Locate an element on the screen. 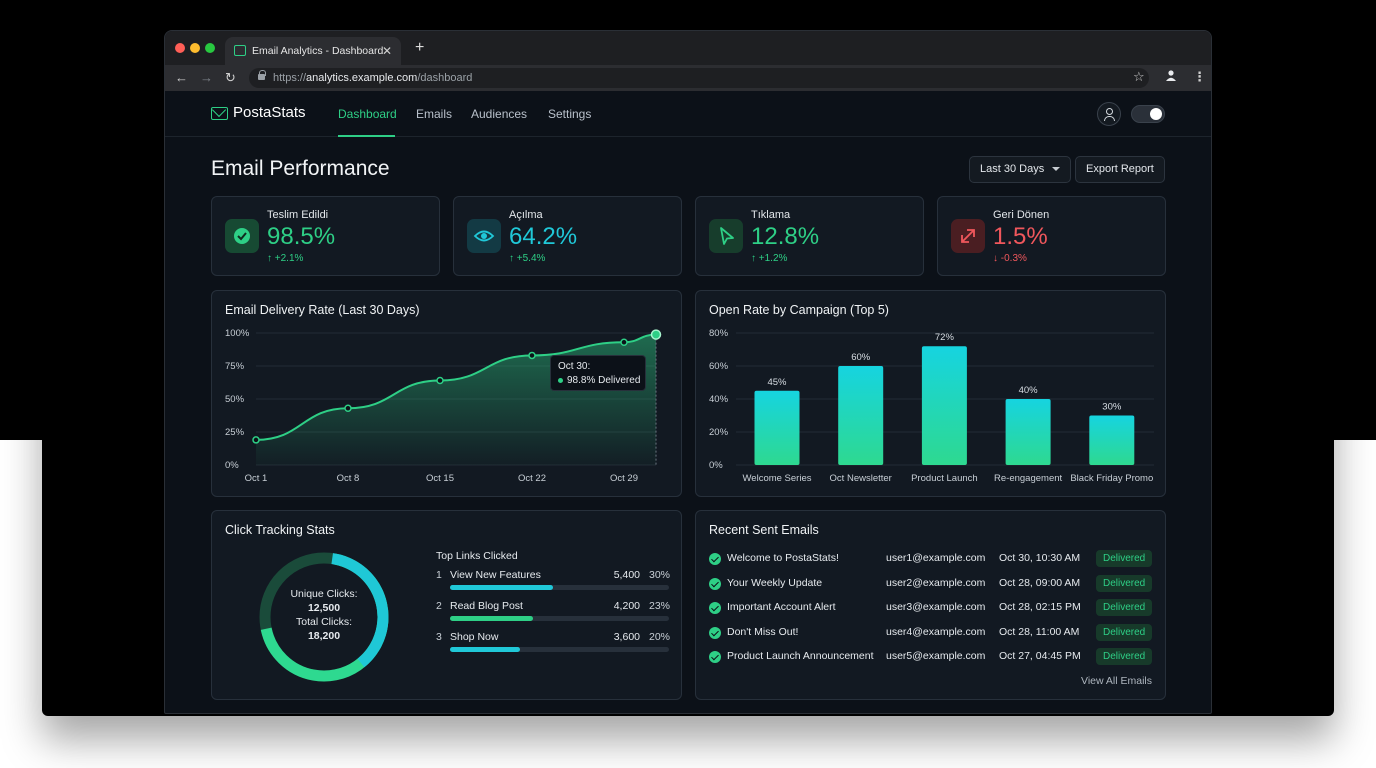 The width and height of the screenshot is (1376, 768). nav-dashboard: Dashboard is located at coordinates (367, 114).